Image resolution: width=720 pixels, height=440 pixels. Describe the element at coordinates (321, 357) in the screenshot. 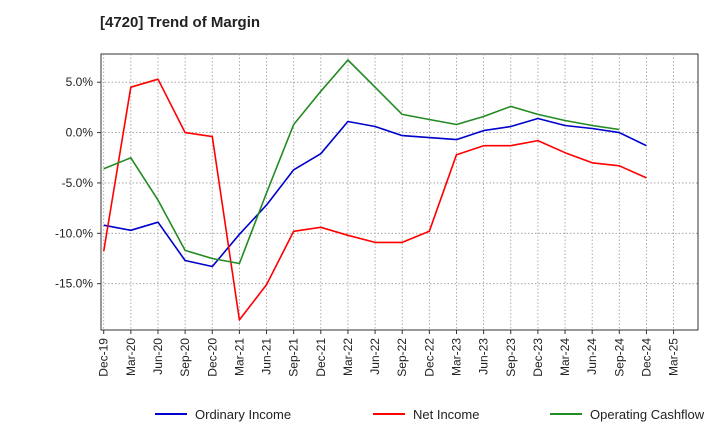

I see `x-tick-label: Dec-21` at that location.